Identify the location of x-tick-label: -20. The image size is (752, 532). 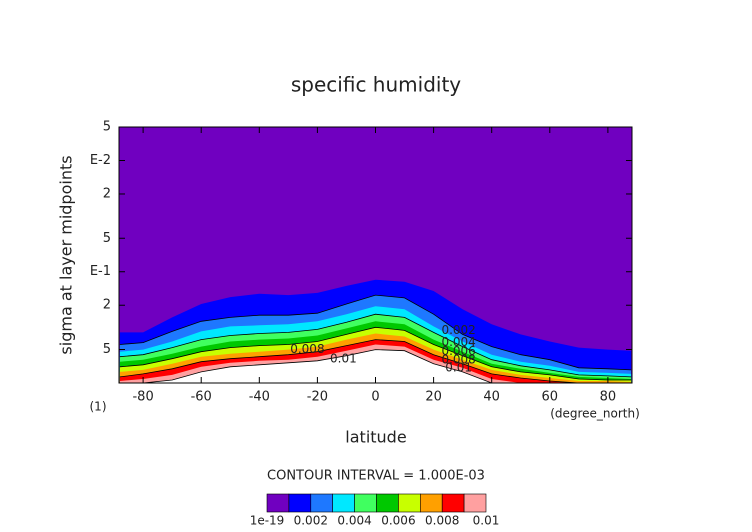
(317, 397).